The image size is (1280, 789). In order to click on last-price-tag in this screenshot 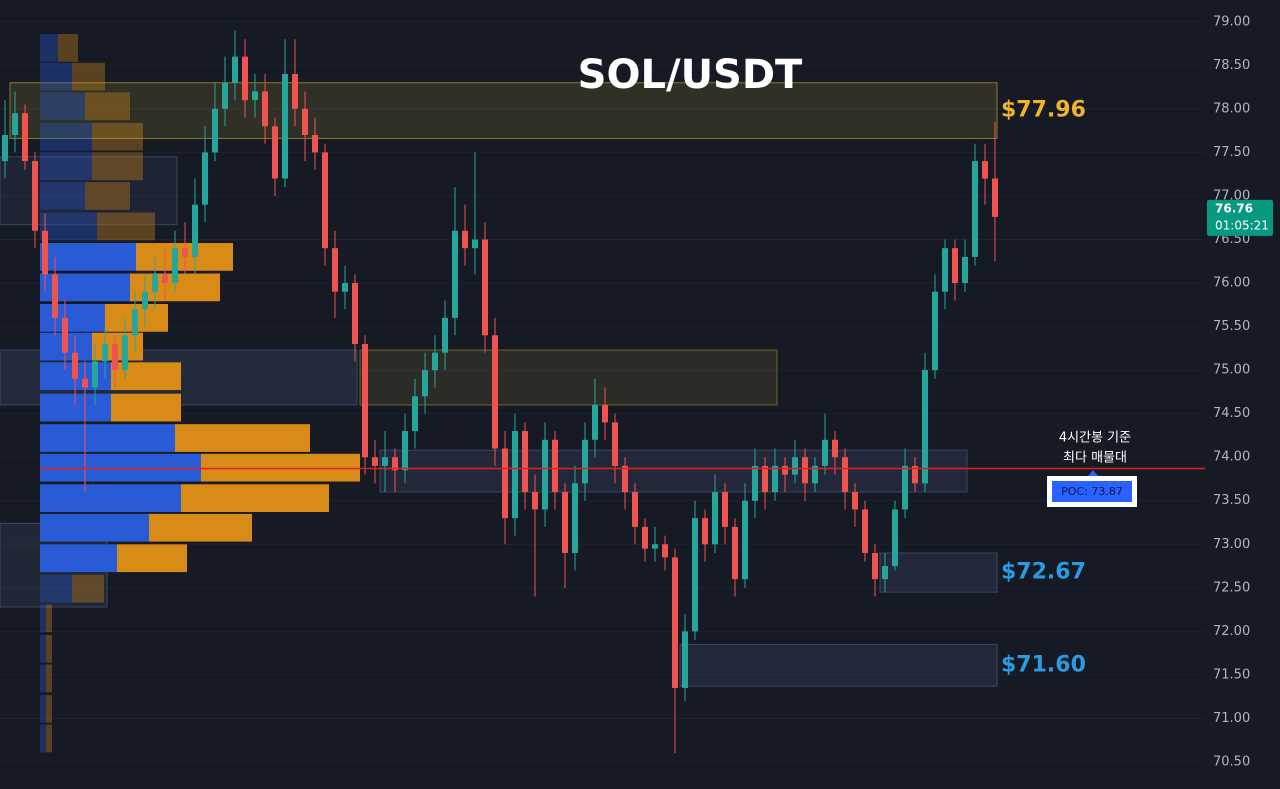, I will do `click(1240, 217)`.